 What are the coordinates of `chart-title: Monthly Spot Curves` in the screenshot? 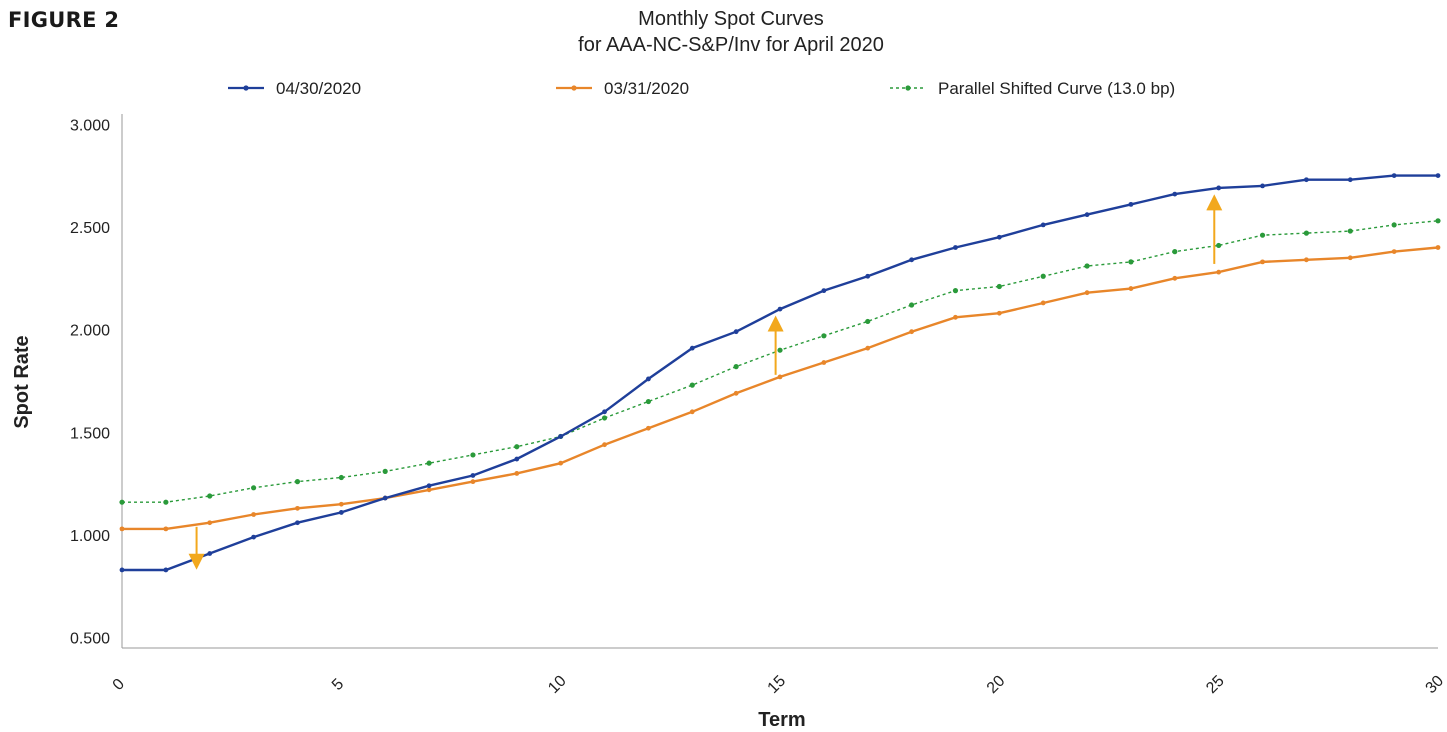 It's located at (731, 19).